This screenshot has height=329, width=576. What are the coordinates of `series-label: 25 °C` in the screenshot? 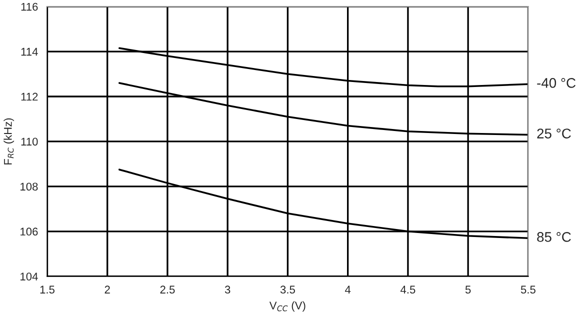 It's located at (554, 133).